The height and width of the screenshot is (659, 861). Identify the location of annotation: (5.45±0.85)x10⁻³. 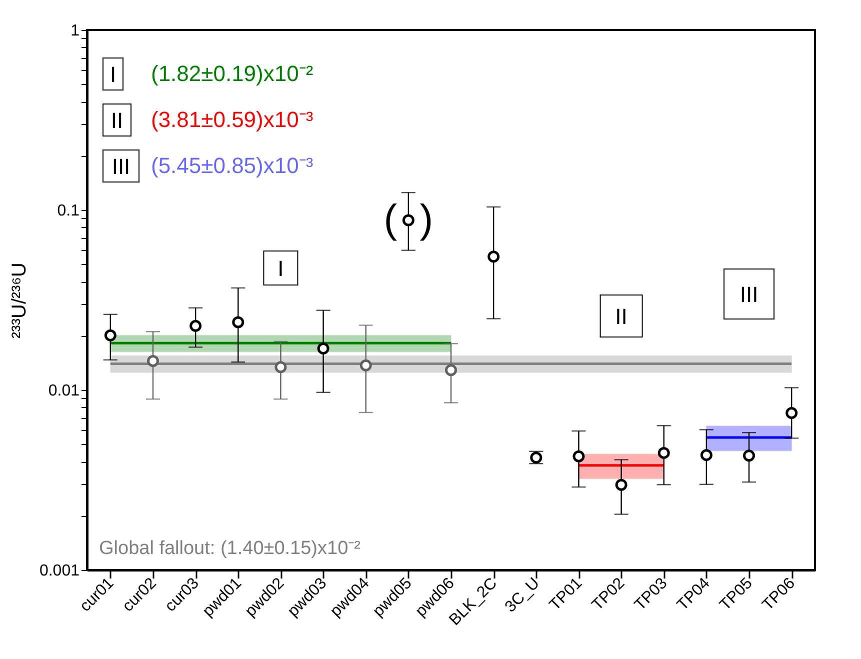
(232, 165).